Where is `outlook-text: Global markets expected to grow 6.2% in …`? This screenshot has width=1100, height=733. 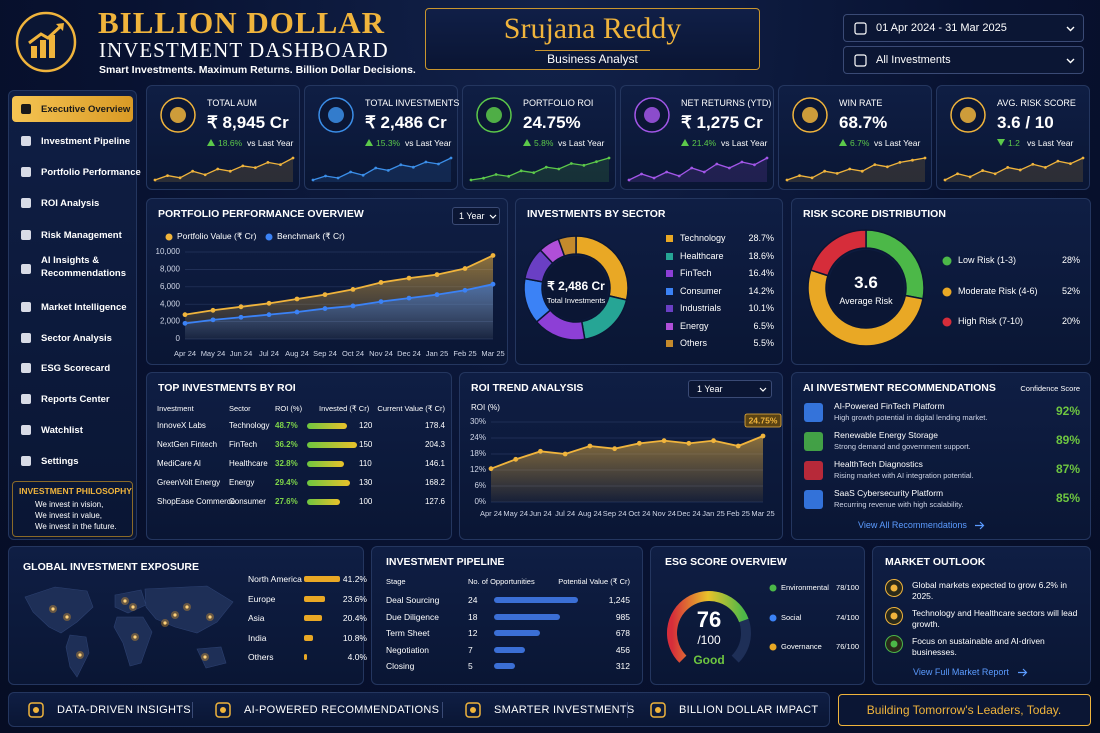 outlook-text: Global markets expected to grow 6.2% in … is located at coordinates (989, 590).